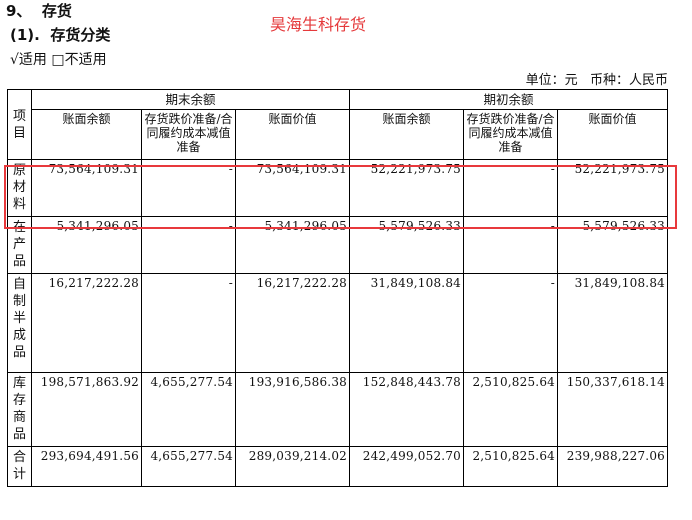 The height and width of the screenshot is (520, 692). I want to click on section-number: 9、, so click(19, 11).